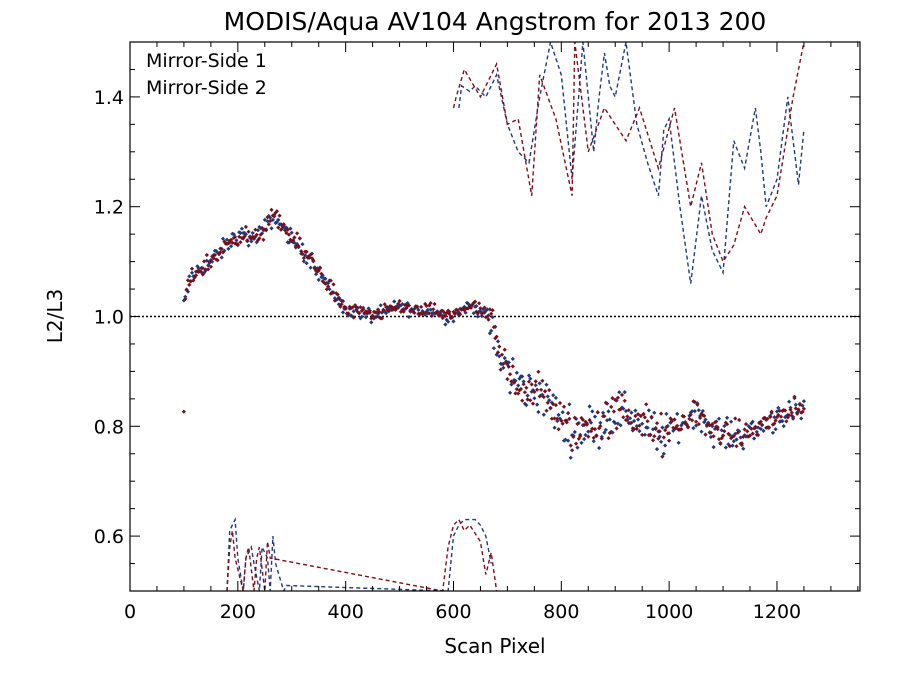 The height and width of the screenshot is (675, 900). I want to click on legend-mirror-side-1: Mirror-Side 1, so click(206, 61).